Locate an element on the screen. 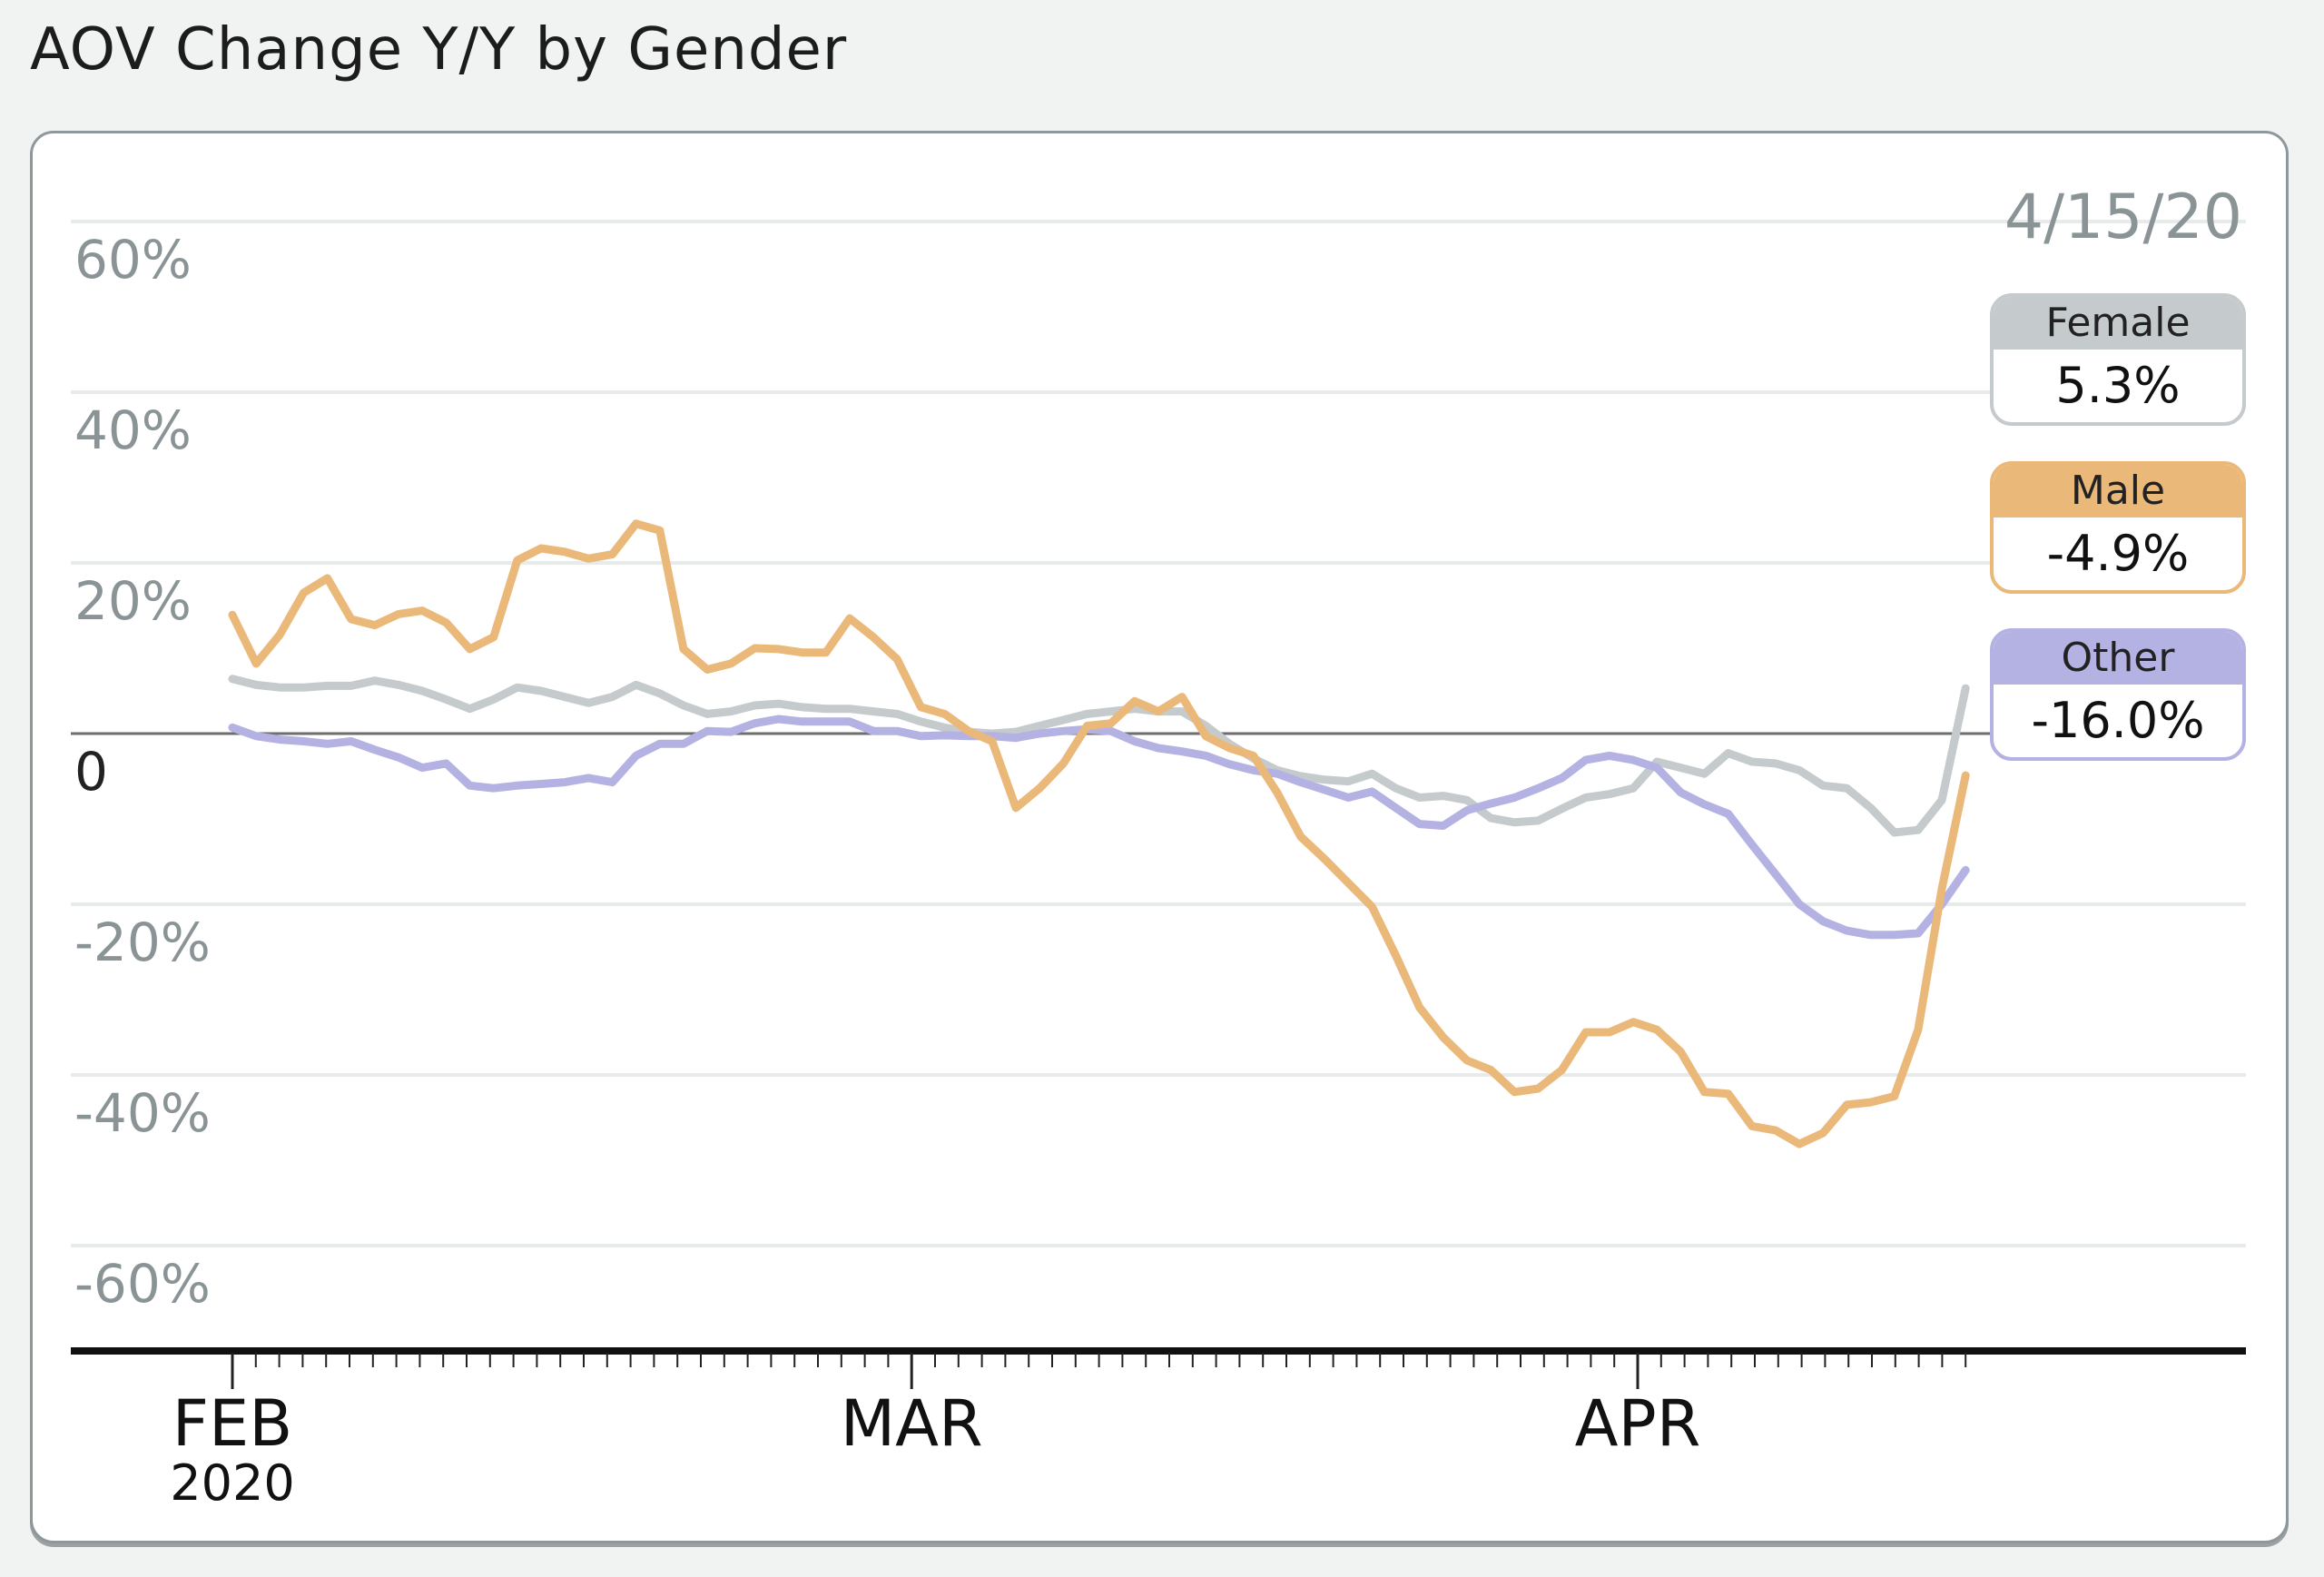 The image size is (2324, 1577). legend-female-value: 5.3% is located at coordinates (2118, 385).